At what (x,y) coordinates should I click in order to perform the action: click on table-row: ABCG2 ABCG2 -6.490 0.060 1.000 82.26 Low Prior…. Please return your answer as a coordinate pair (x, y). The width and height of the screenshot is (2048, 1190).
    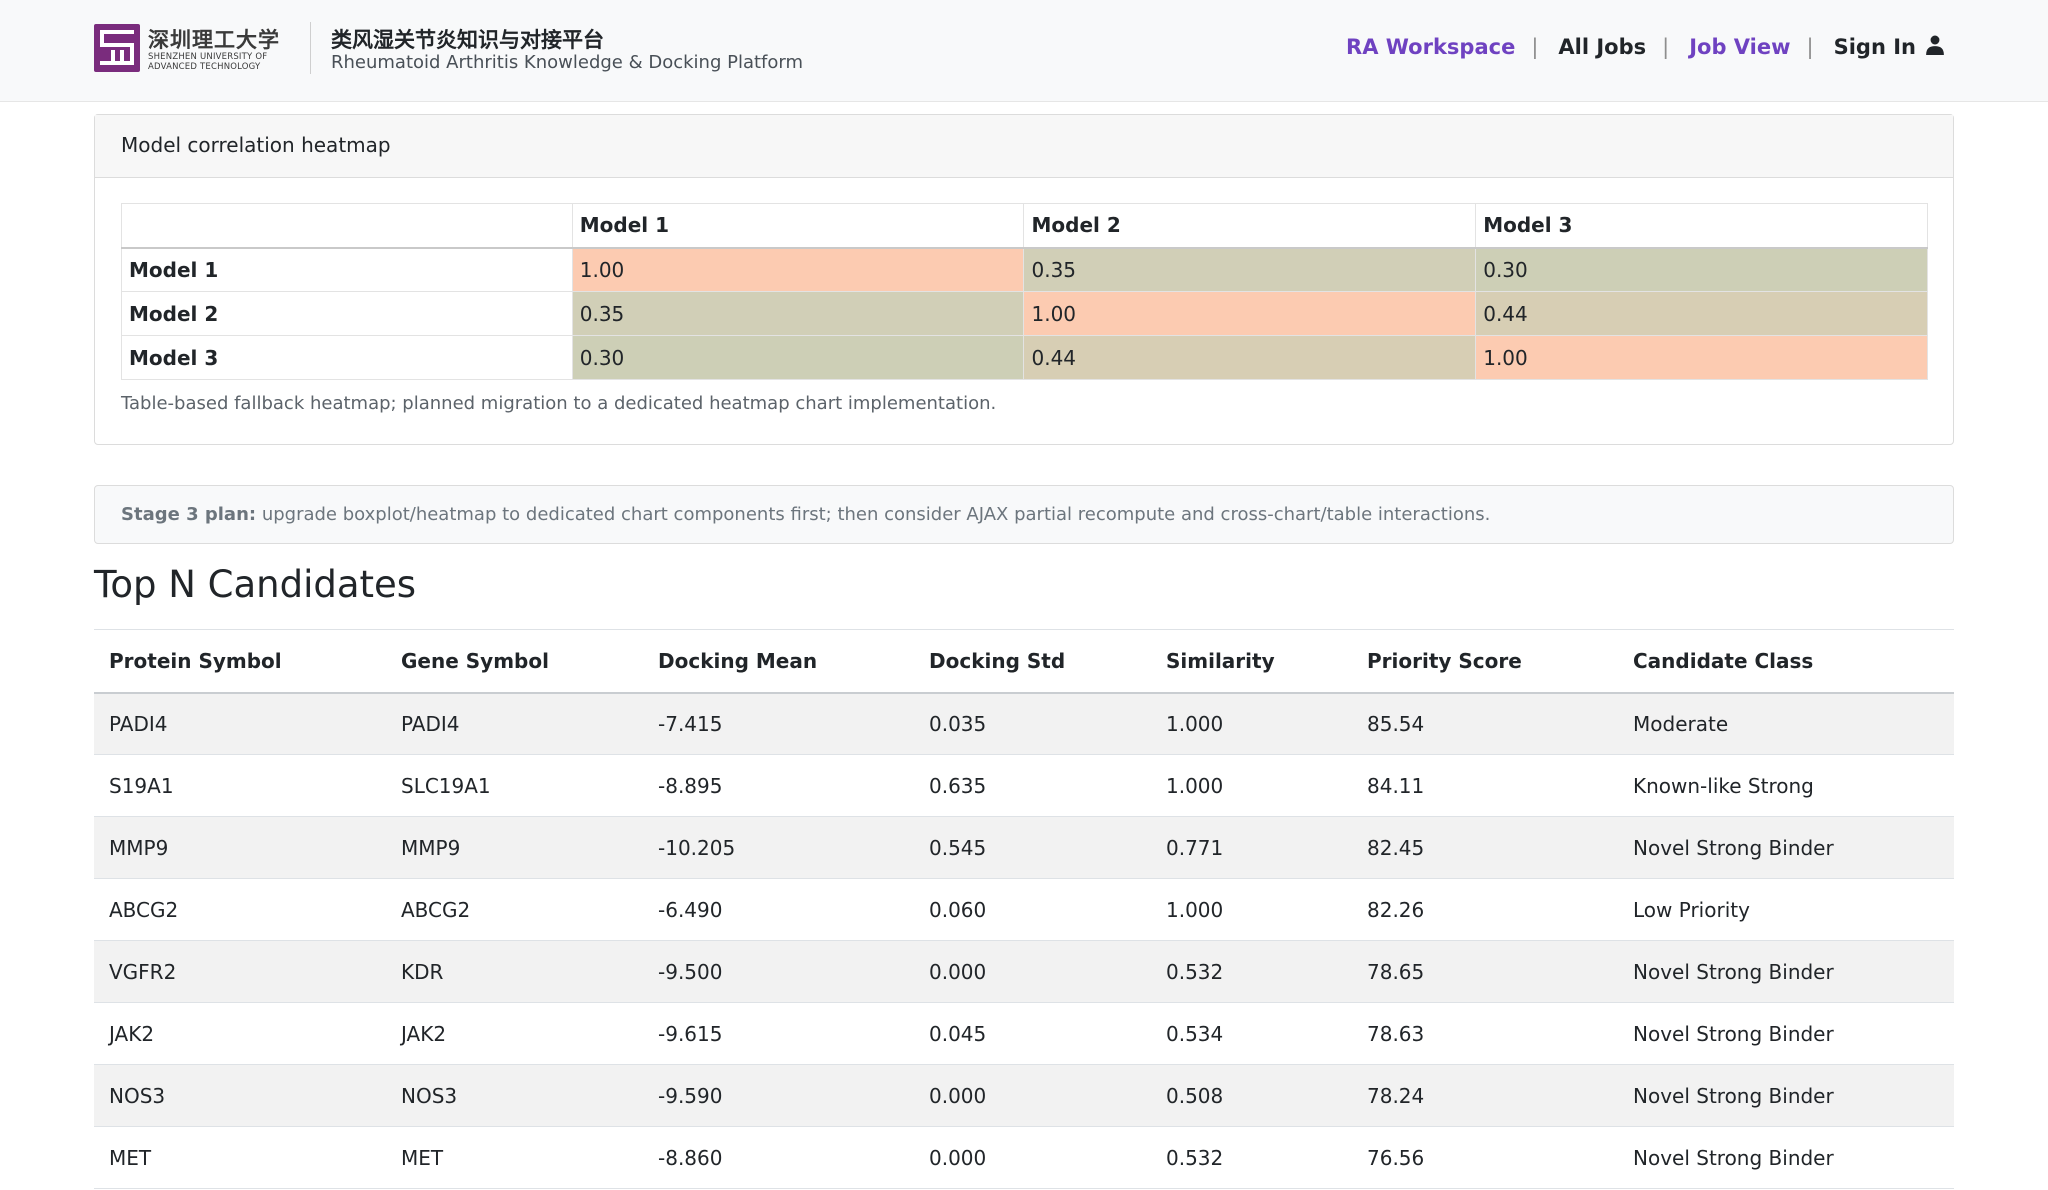
    Looking at the image, I should click on (1024, 909).